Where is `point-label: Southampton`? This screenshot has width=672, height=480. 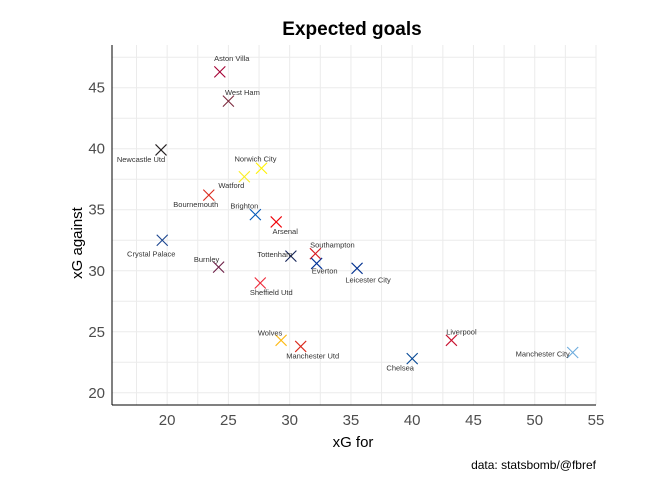
point-label: Southampton is located at coordinates (332, 245).